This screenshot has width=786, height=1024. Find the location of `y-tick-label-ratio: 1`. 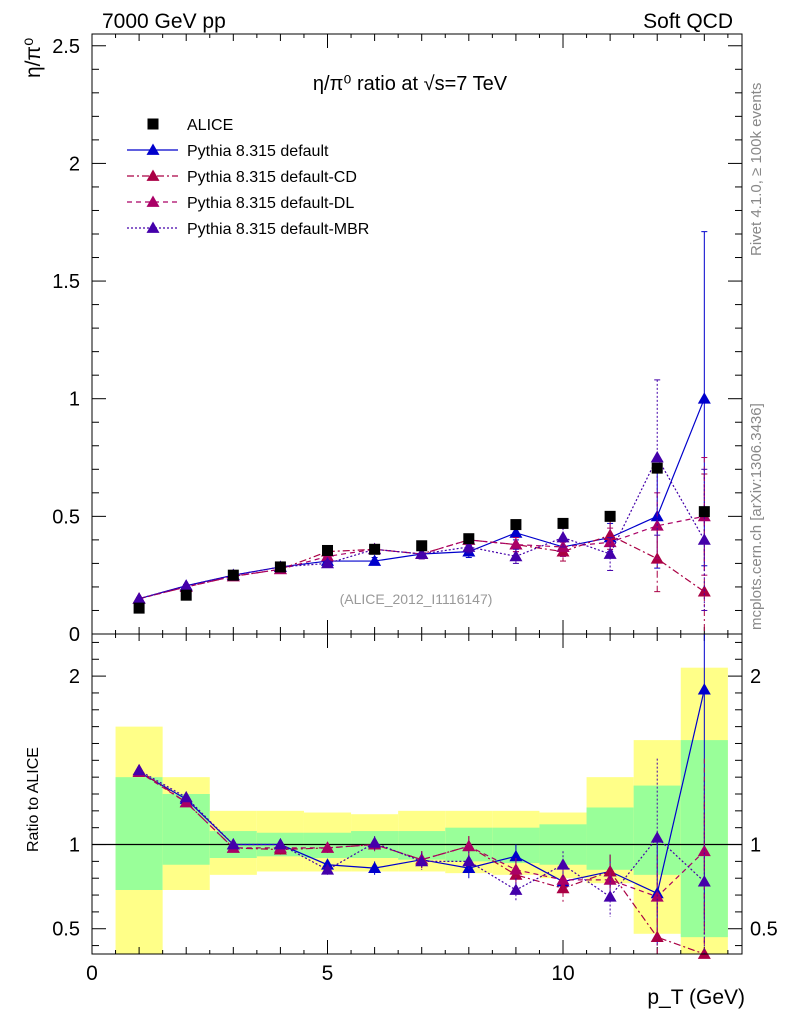

y-tick-label-ratio: 1 is located at coordinates (74, 846).